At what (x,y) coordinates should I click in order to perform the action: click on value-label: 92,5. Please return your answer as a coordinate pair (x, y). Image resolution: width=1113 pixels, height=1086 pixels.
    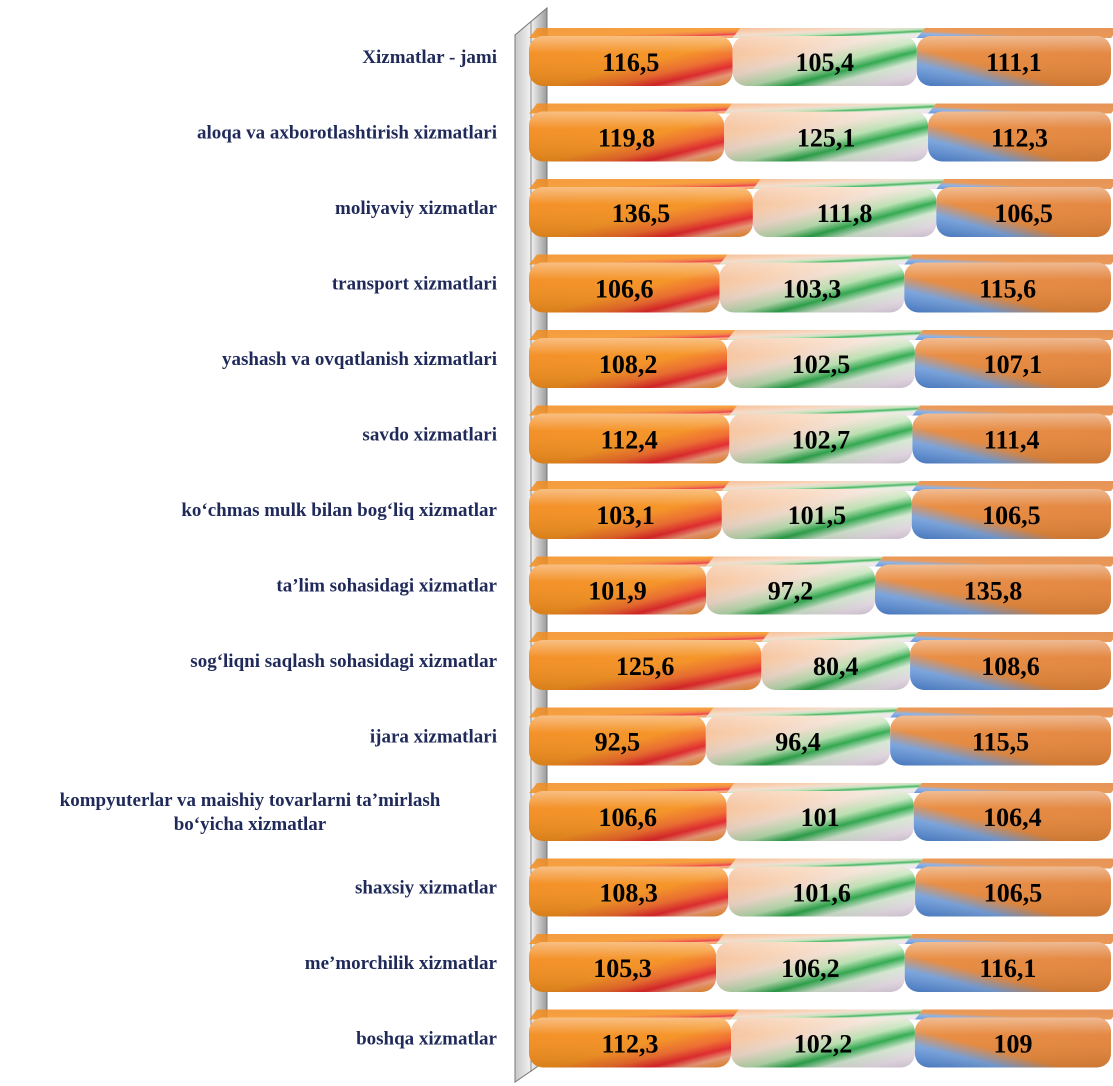
    Looking at the image, I should click on (618, 742).